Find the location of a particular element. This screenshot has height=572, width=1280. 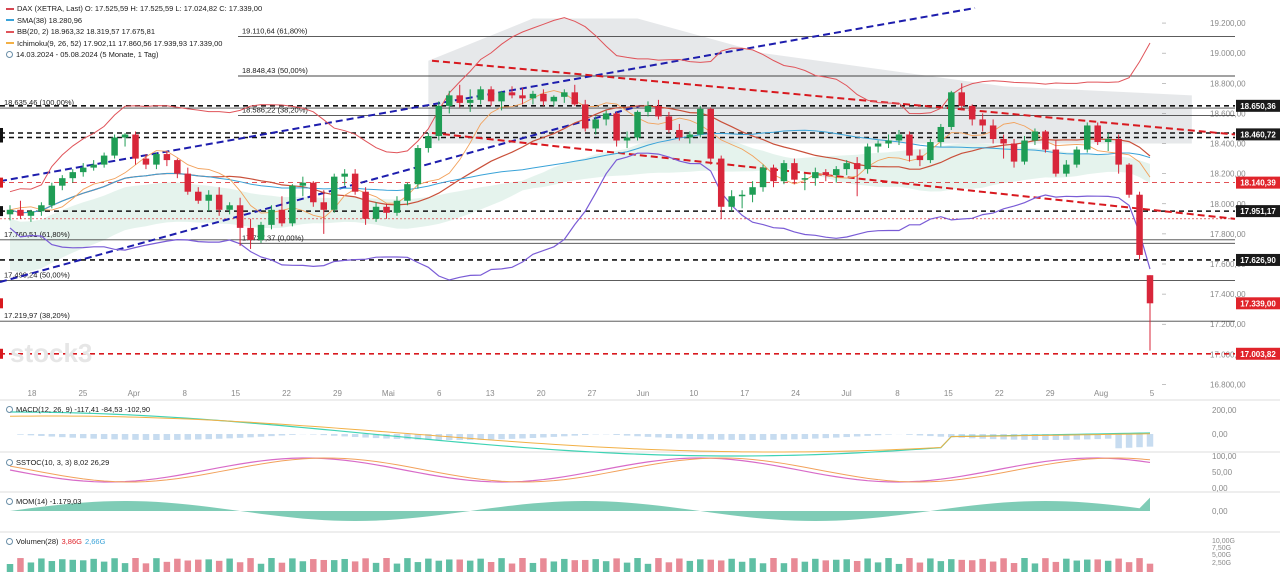

y-tick-label: 18.600,00 is located at coordinates (1228, 113).